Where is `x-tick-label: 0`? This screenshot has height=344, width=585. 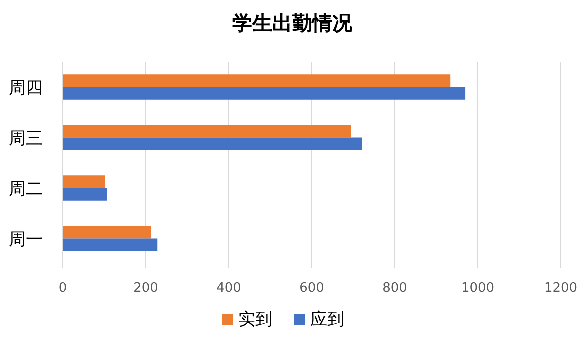 x-tick-label: 0 is located at coordinates (63, 288).